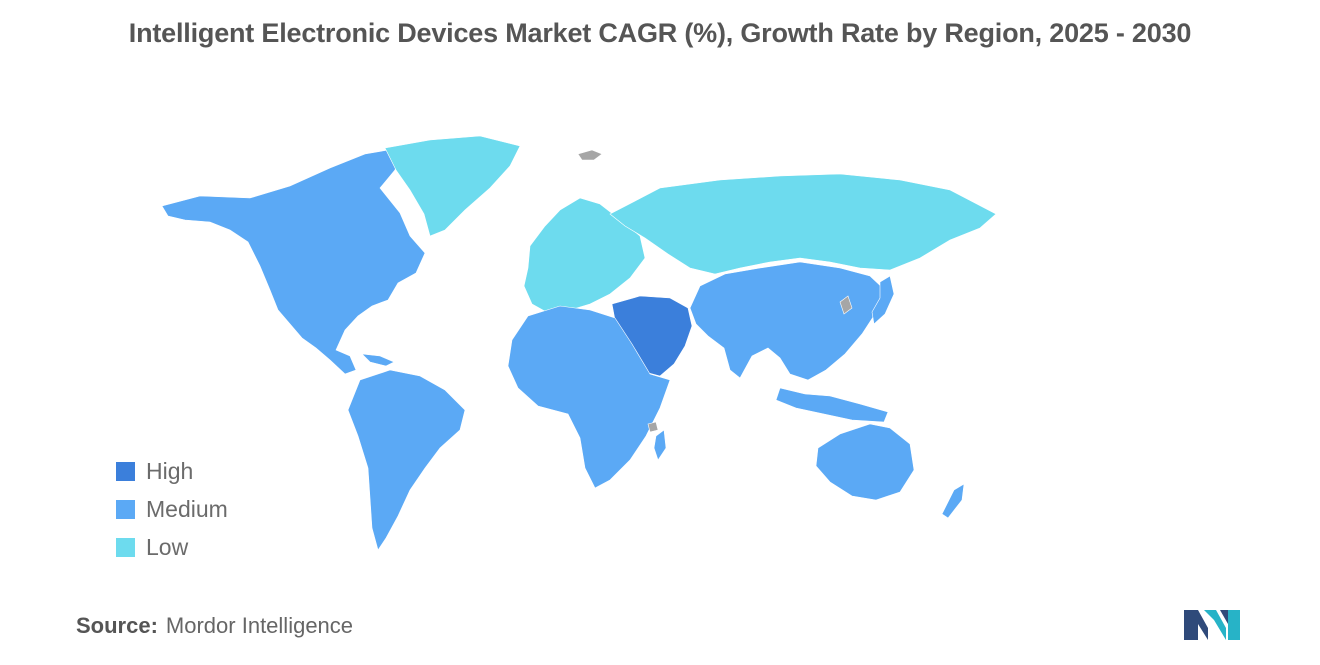 The width and height of the screenshot is (1320, 665). Describe the element at coordinates (117, 625) in the screenshot. I see `source-label: Source:` at that location.